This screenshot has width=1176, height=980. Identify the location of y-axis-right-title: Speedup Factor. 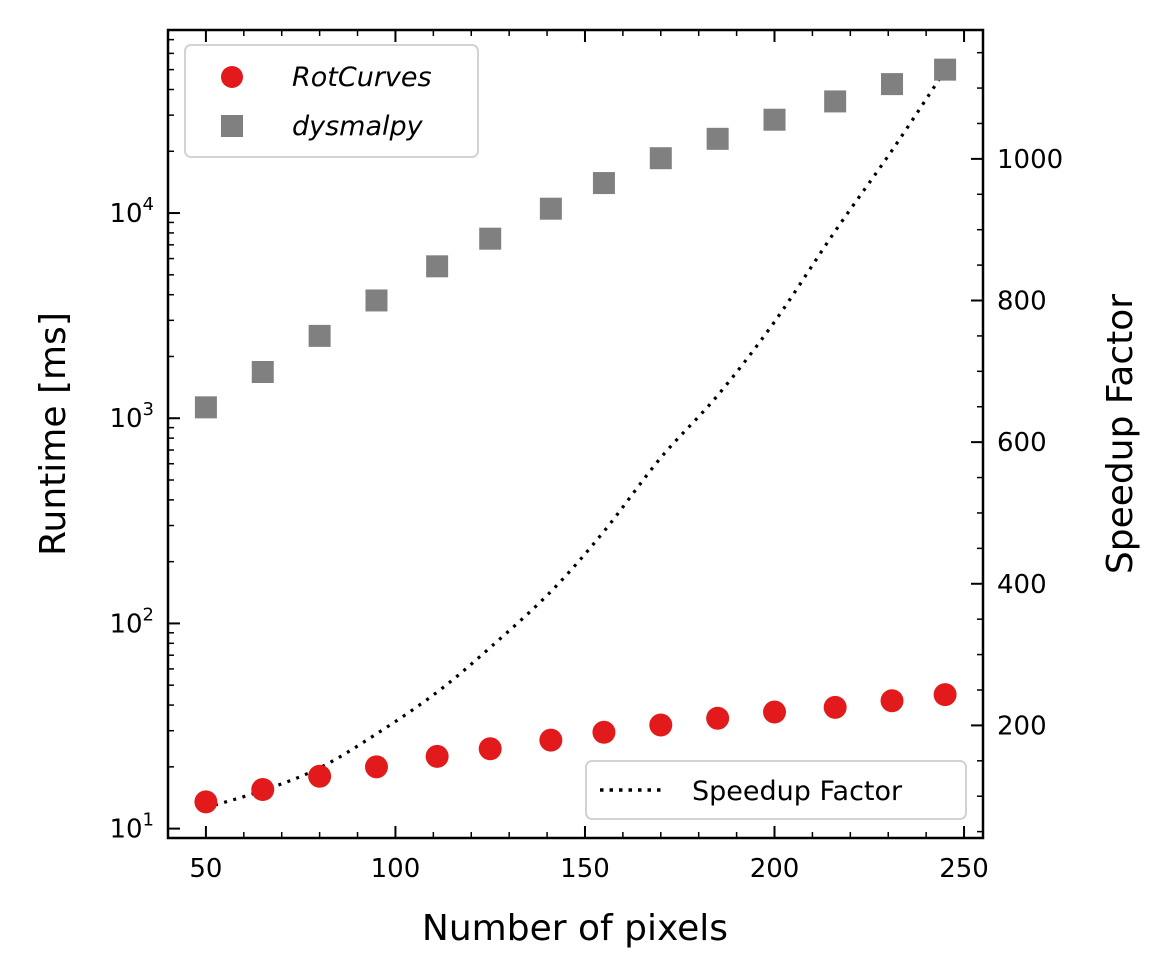
(1120, 434).